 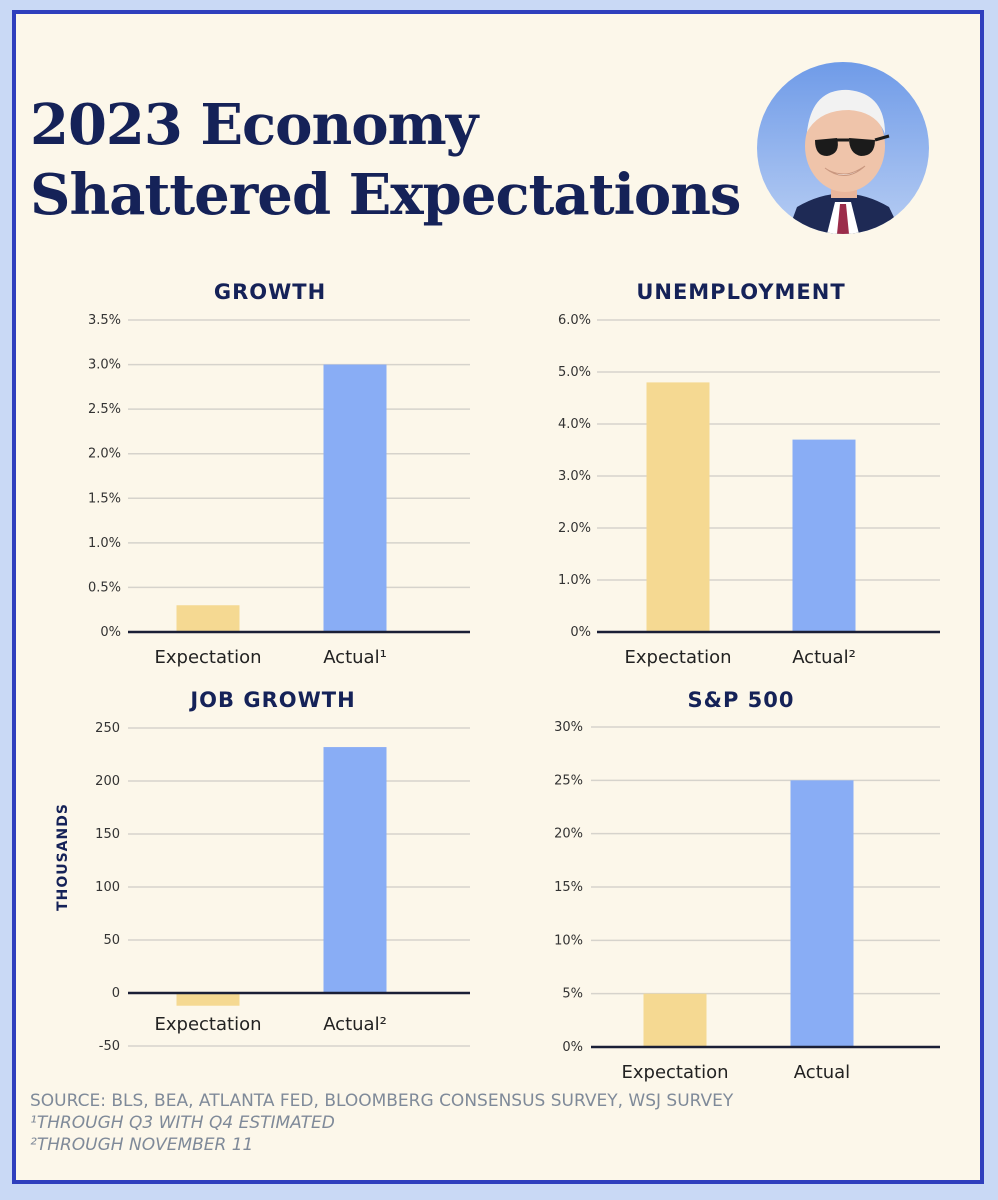 What do you see at coordinates (107, 834) in the screenshot?
I see `y-tick-label: 150` at bounding box center [107, 834].